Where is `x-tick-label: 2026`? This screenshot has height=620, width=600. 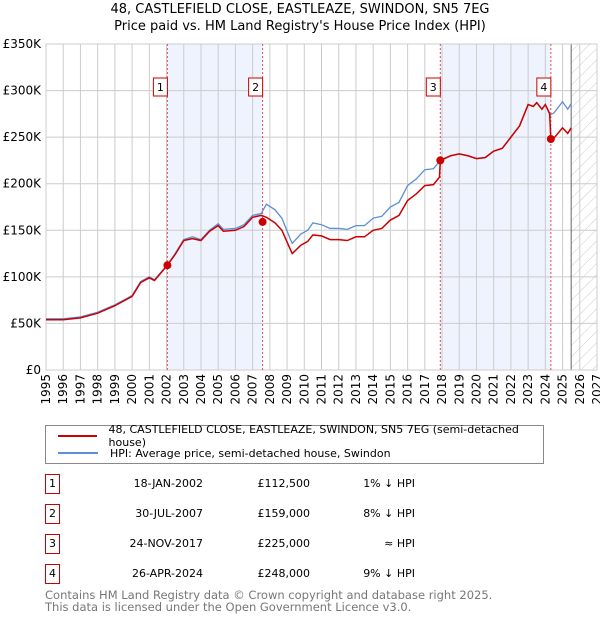 x-tick-label: 2026 is located at coordinates (580, 389).